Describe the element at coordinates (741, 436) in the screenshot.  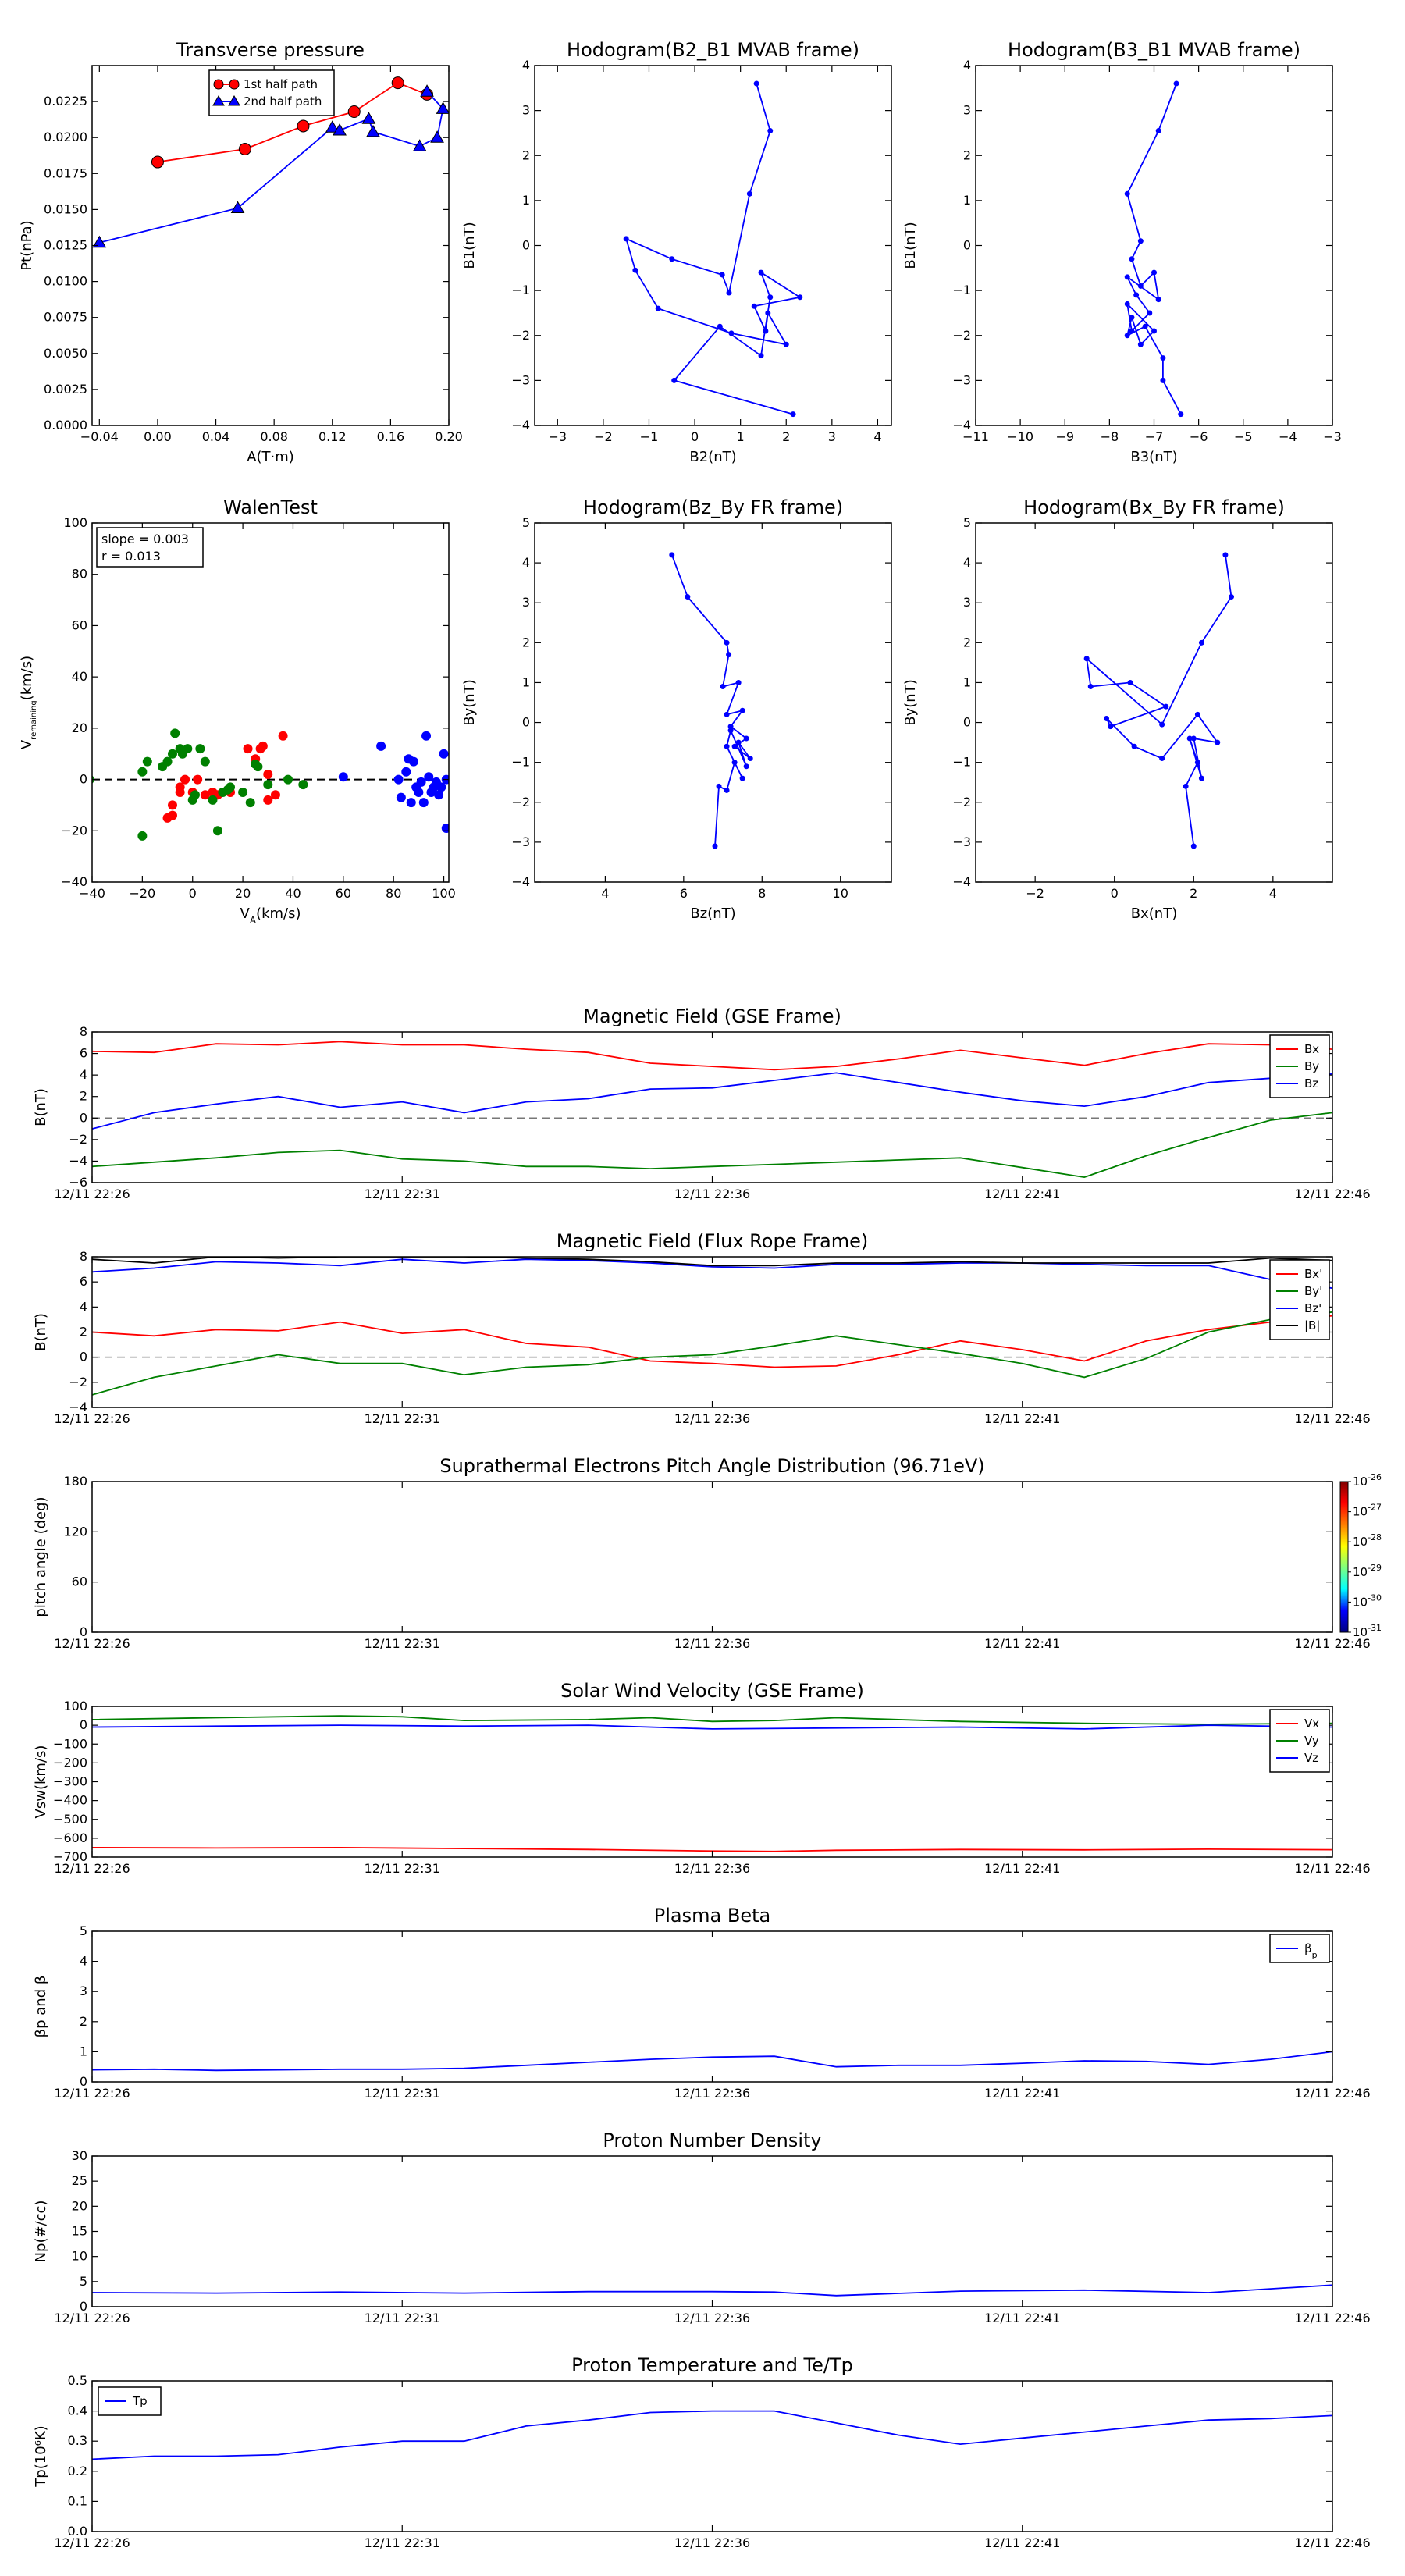
I see `x-tick-label: 1` at that location.